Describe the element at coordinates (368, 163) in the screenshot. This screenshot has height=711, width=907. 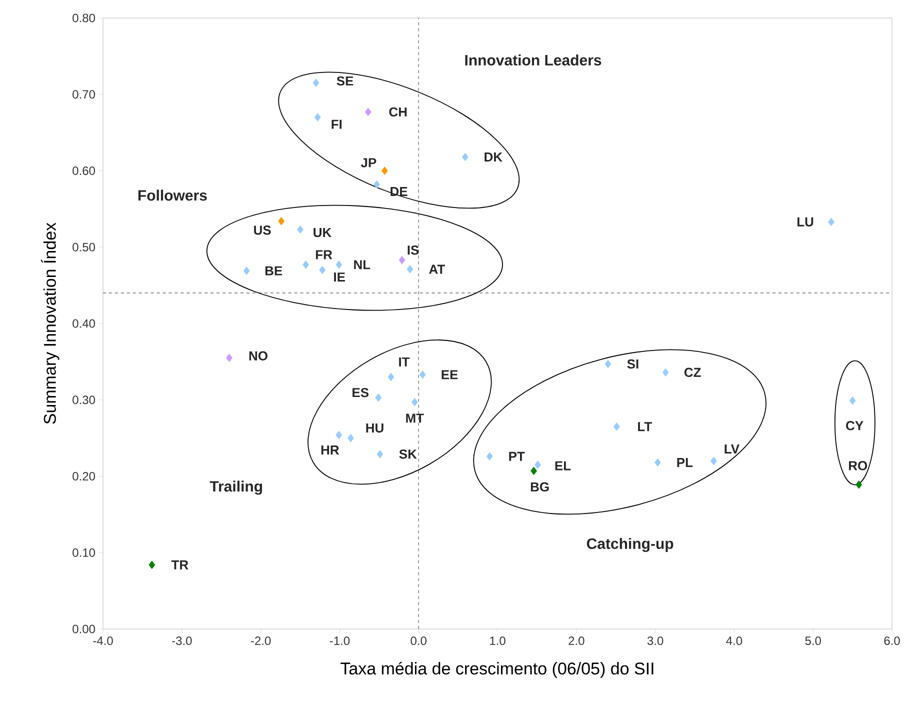
I see `annotation: JP` at that location.